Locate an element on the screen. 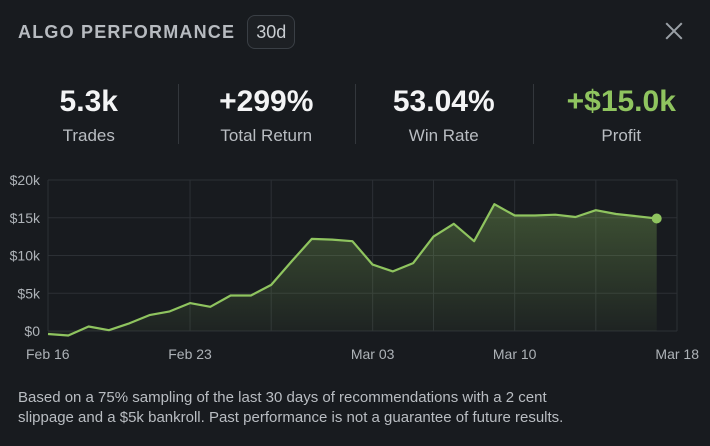 The width and height of the screenshot is (710, 446). stat-win-rate: 53.04% Win Rate is located at coordinates (444, 116).